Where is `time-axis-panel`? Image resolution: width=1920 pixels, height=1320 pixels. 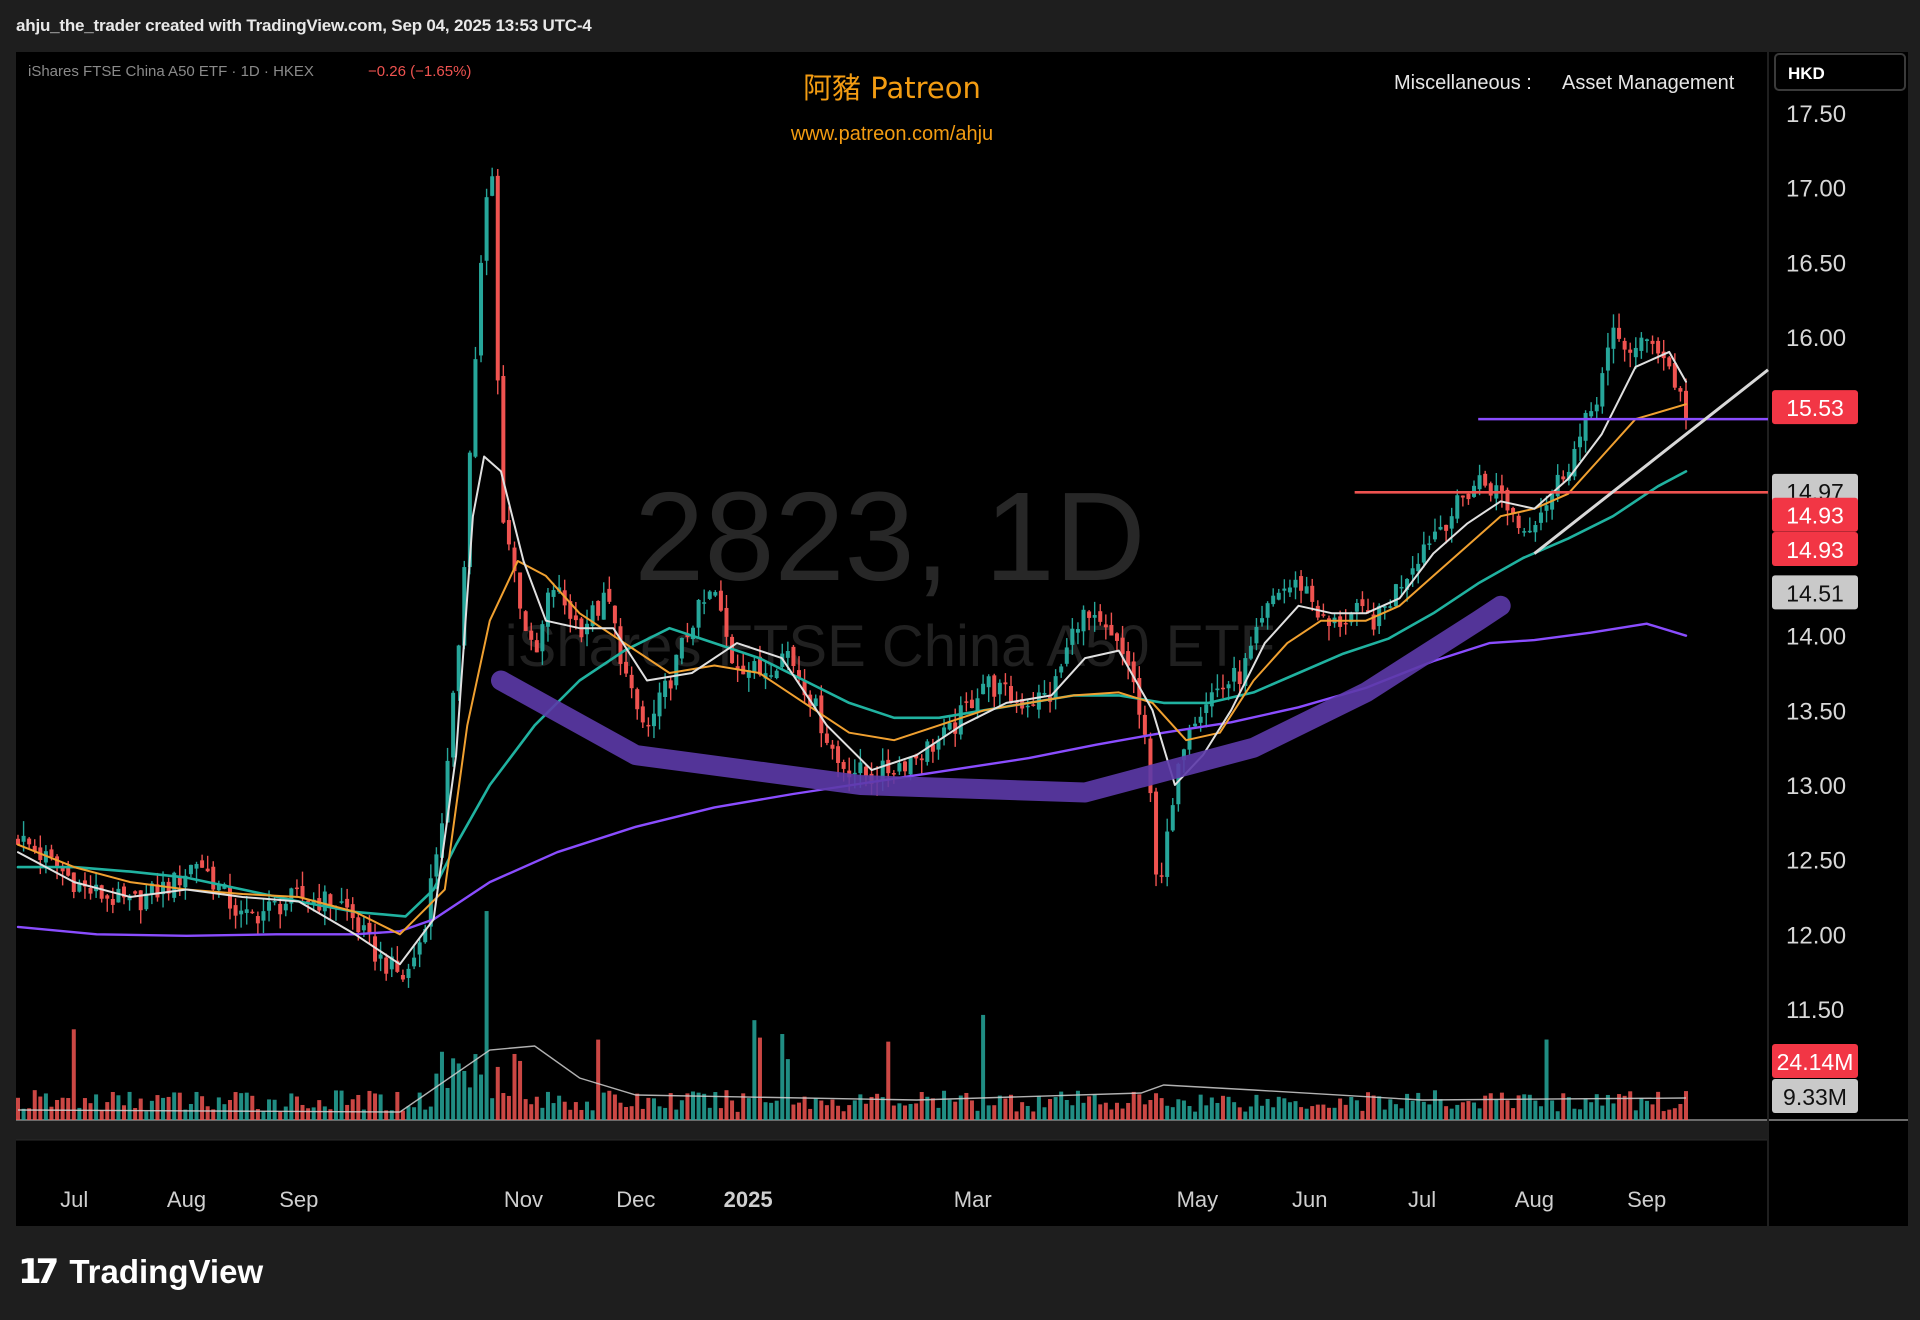 time-axis-panel is located at coordinates (962, 1183).